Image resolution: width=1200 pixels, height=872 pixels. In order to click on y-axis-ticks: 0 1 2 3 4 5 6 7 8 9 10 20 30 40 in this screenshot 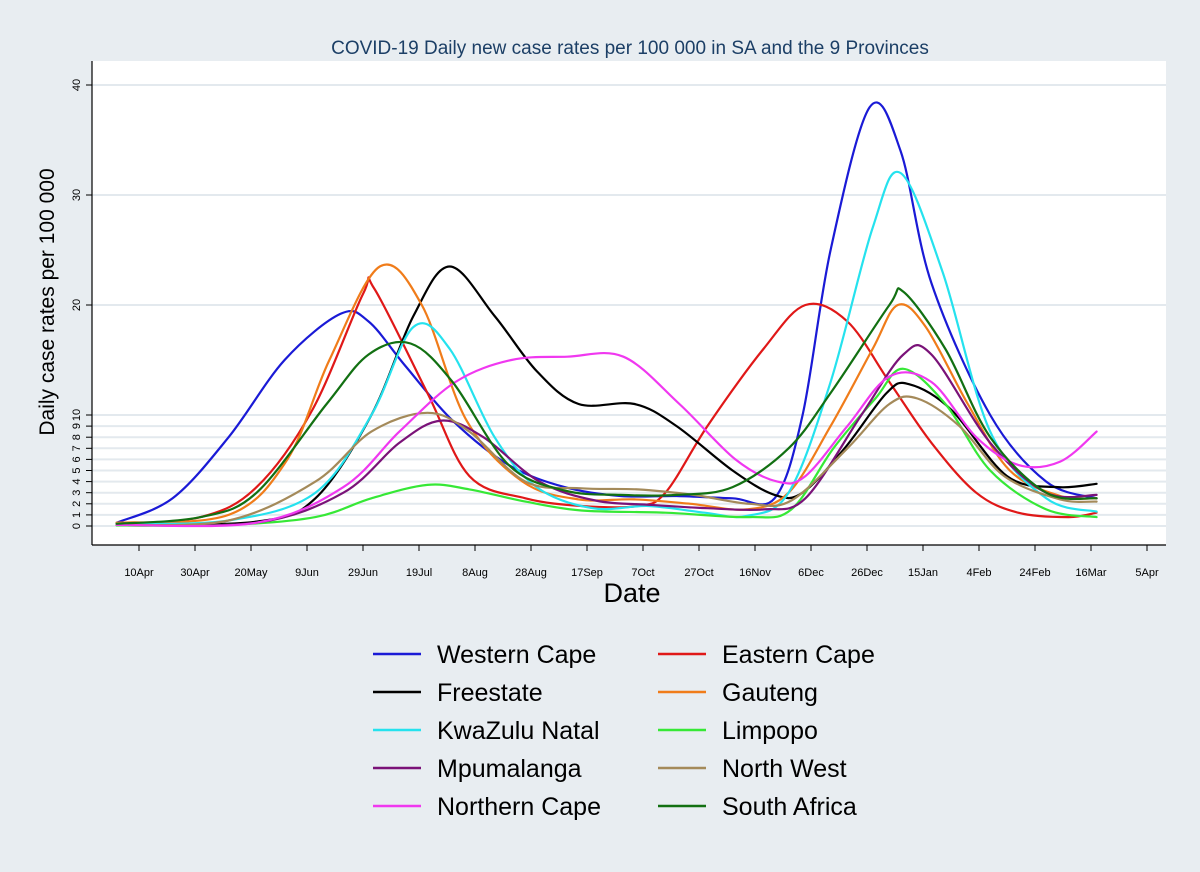, I will do `click(81, 304)`.